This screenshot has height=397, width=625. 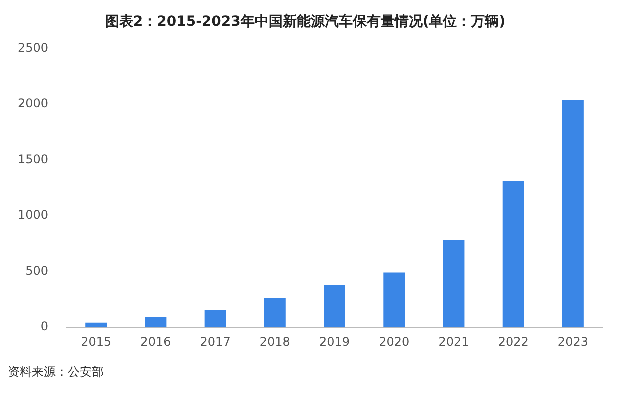 What do you see at coordinates (275, 341) in the screenshot?
I see `x-tick-label: 2018` at bounding box center [275, 341].